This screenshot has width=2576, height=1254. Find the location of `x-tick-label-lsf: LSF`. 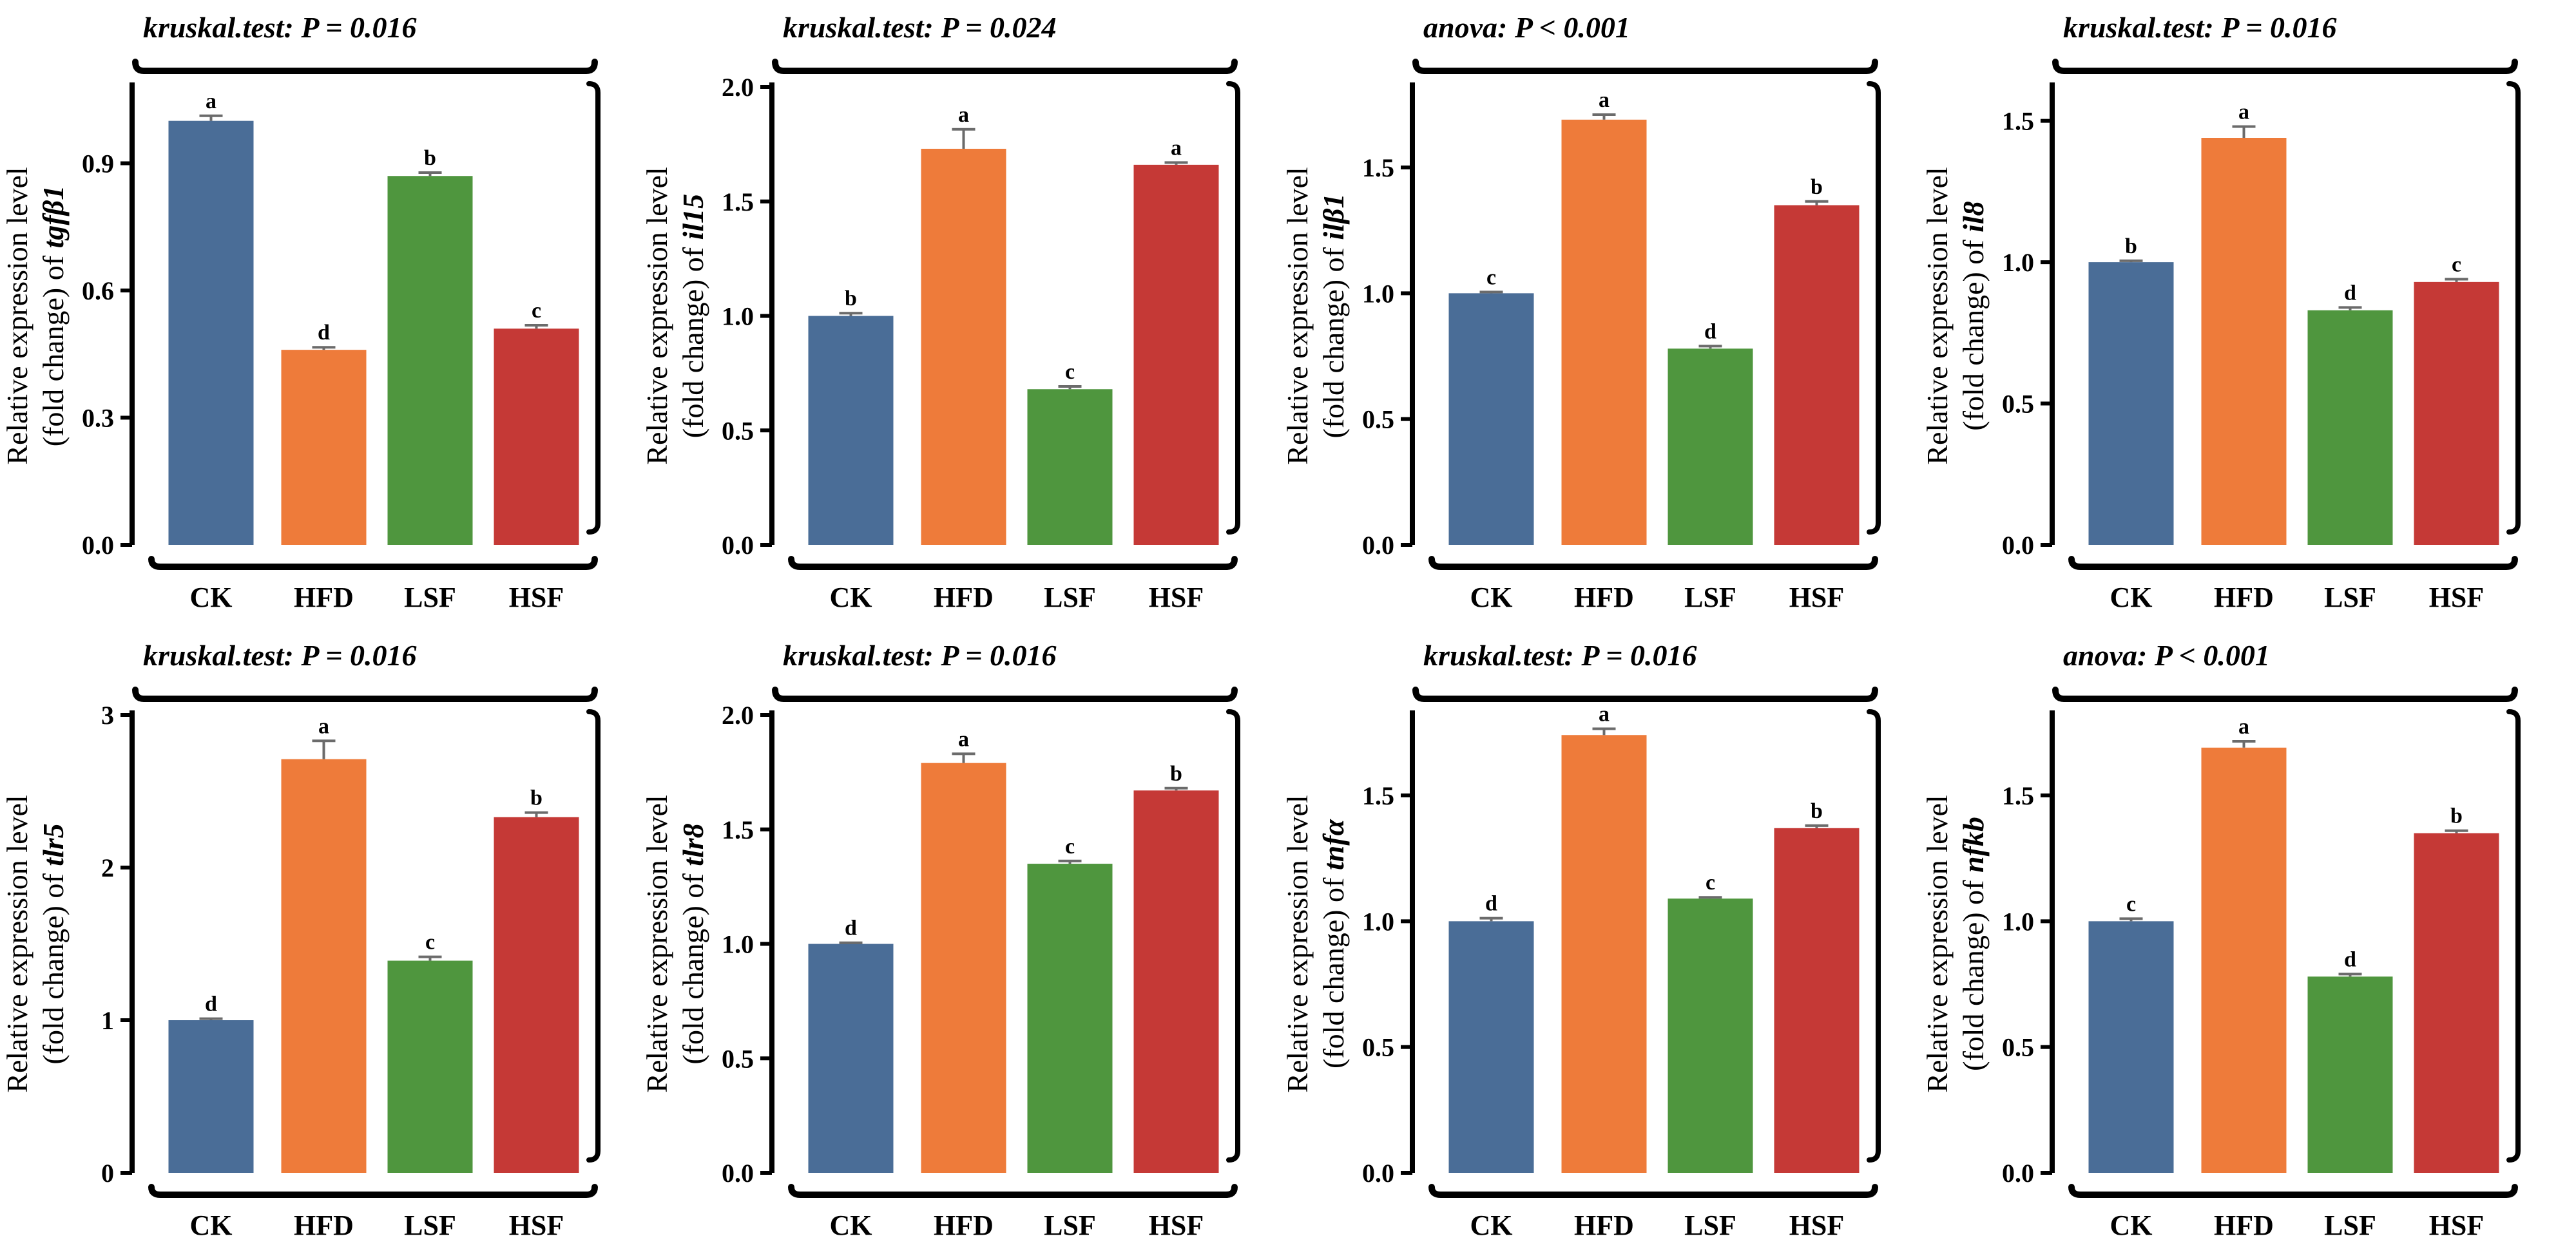

x-tick-label-lsf: LSF is located at coordinates (1710, 597).